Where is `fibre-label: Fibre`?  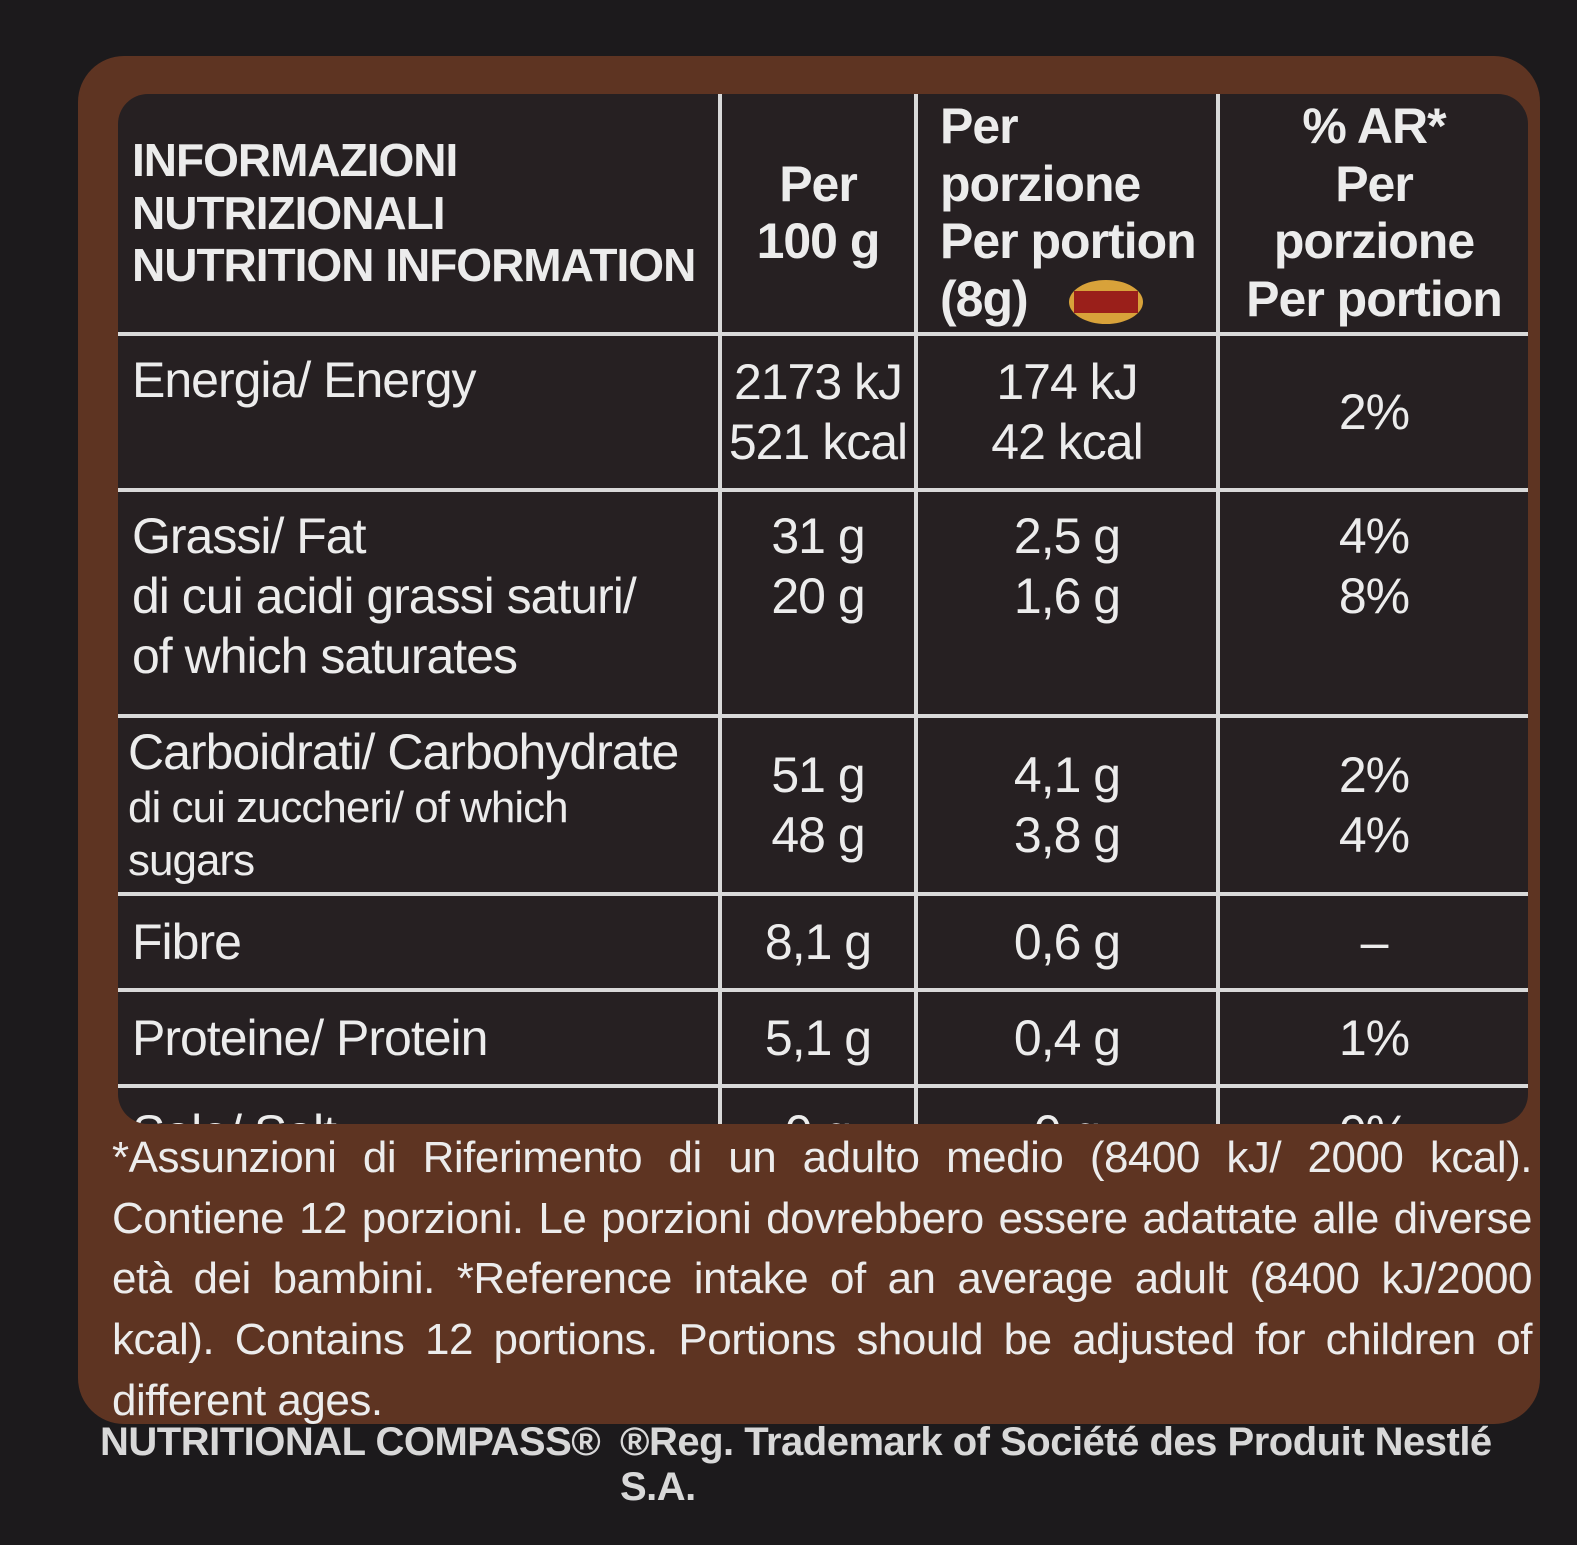 fibre-label: Fibre is located at coordinates (420, 941).